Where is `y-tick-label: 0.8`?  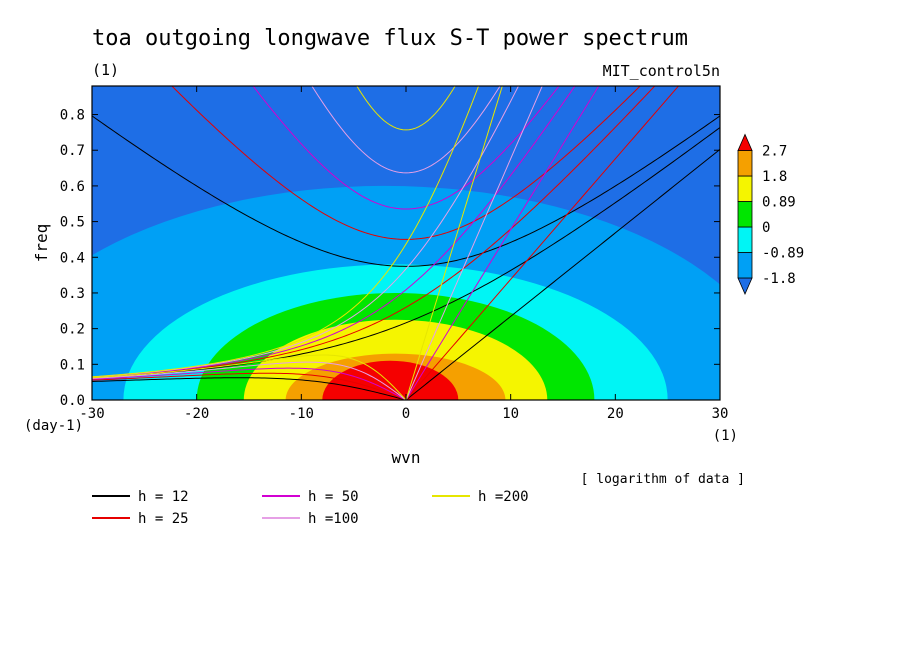
y-tick-label: 0.8 is located at coordinates (72, 116).